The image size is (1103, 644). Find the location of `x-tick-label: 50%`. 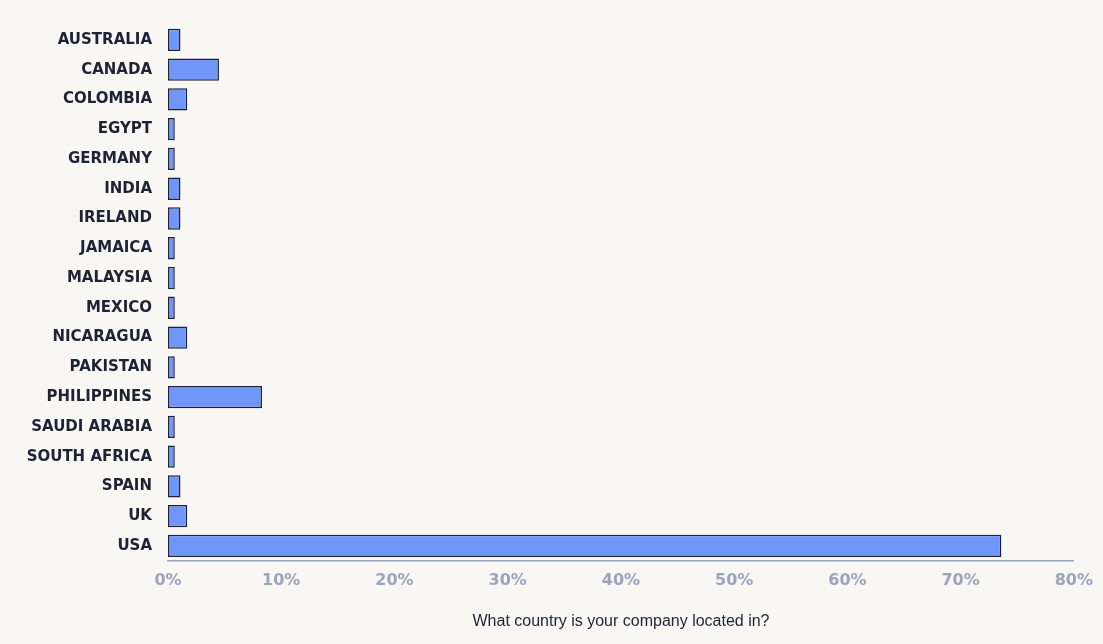

x-tick-label: 50% is located at coordinates (734, 579).